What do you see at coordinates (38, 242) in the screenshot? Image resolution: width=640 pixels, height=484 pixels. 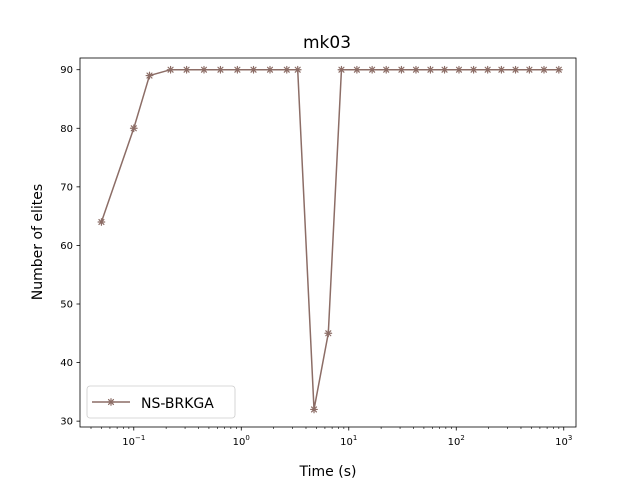 I see `y-axis-label: Number of elites` at bounding box center [38, 242].